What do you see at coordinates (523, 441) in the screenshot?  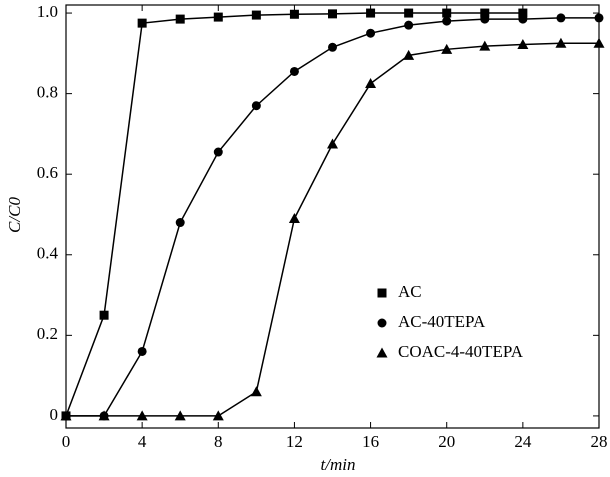 I see `x-tick-label: 24` at bounding box center [523, 441].